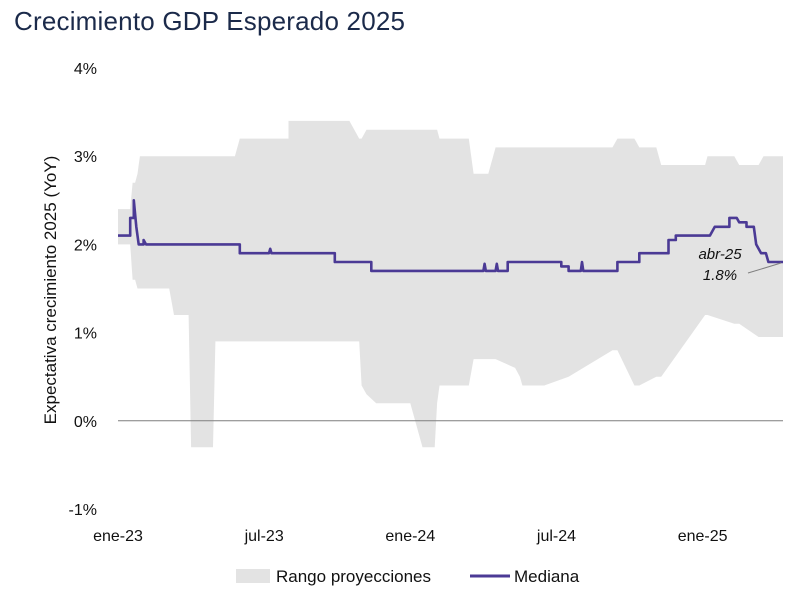 This screenshot has width=811, height=604. Describe the element at coordinates (353, 576) in the screenshot. I see `legend-label-range: Rango proyecciones` at that location.